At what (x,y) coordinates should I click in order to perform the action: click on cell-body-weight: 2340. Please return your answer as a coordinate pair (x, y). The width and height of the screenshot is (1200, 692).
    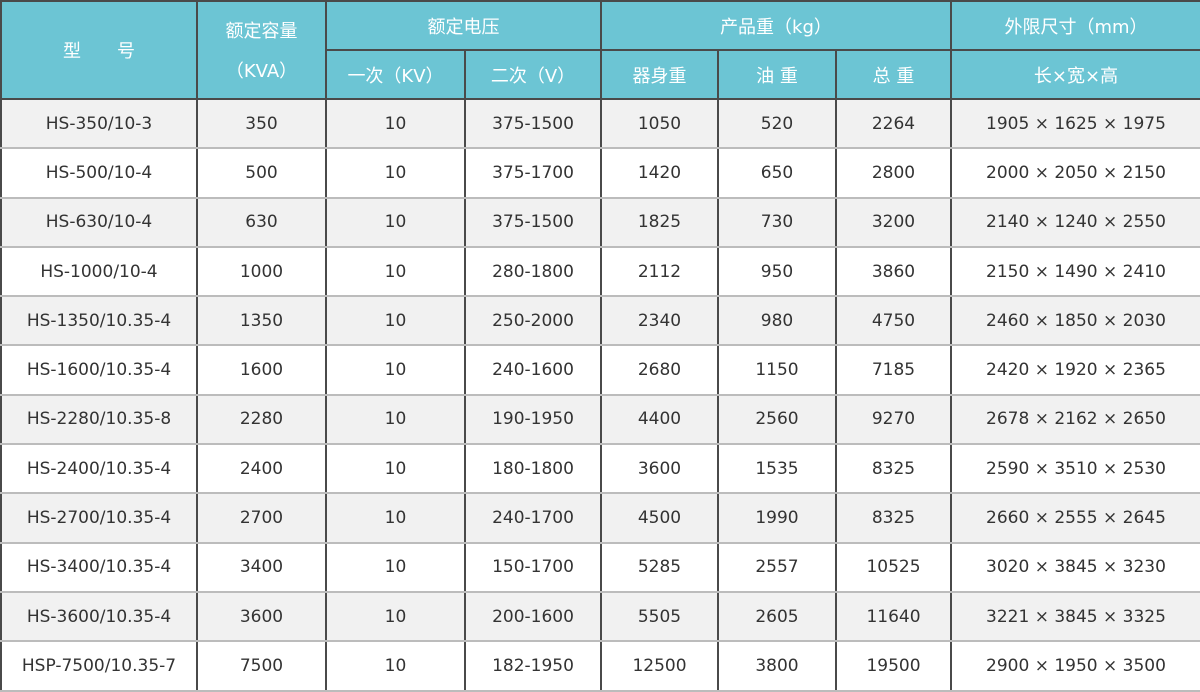
    Looking at the image, I should click on (659, 321).